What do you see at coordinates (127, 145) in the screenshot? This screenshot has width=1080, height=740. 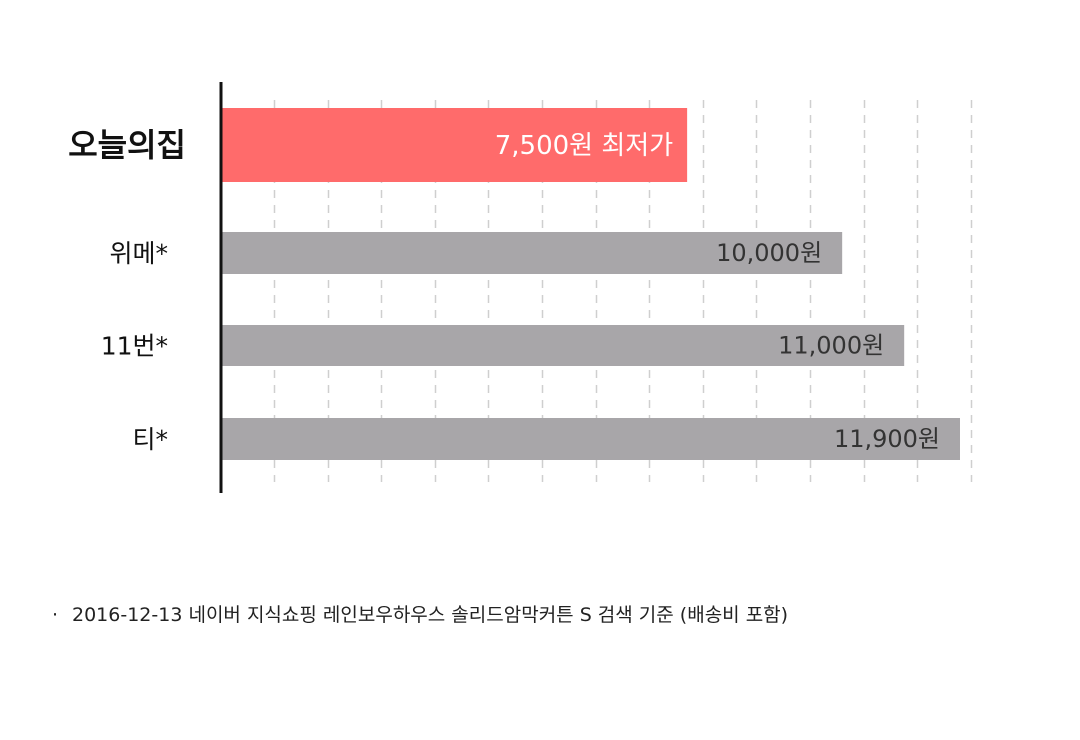 I see `category-label-1: 오늘의집` at bounding box center [127, 145].